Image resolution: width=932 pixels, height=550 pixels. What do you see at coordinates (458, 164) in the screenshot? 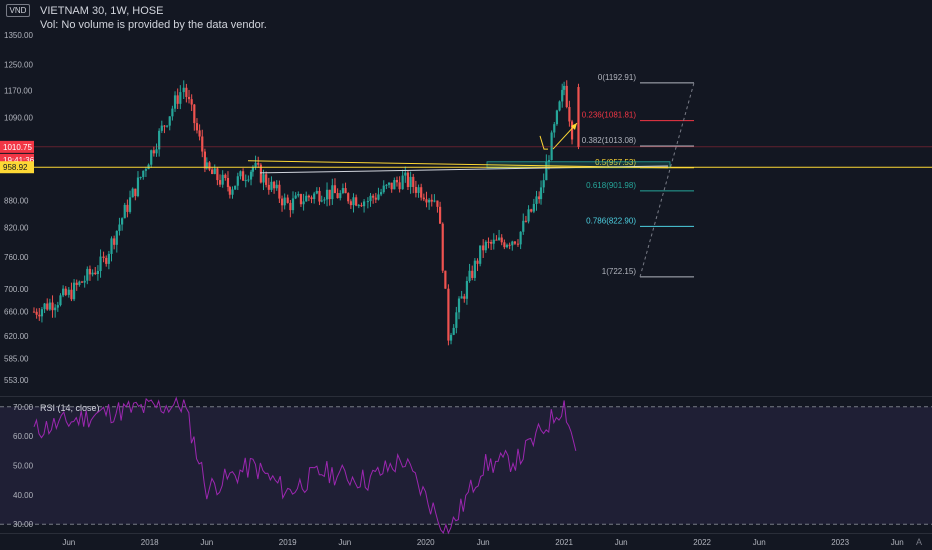
I see `resistance-line` at bounding box center [458, 164].